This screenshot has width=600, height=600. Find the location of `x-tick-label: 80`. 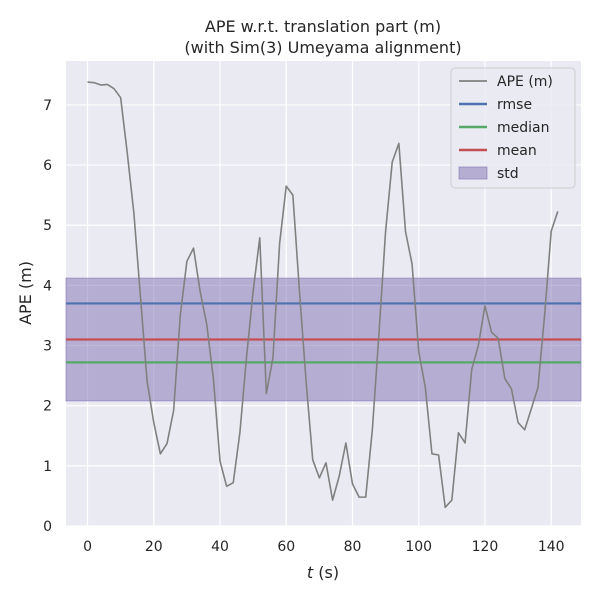

x-tick-label: 80 is located at coordinates (353, 547).